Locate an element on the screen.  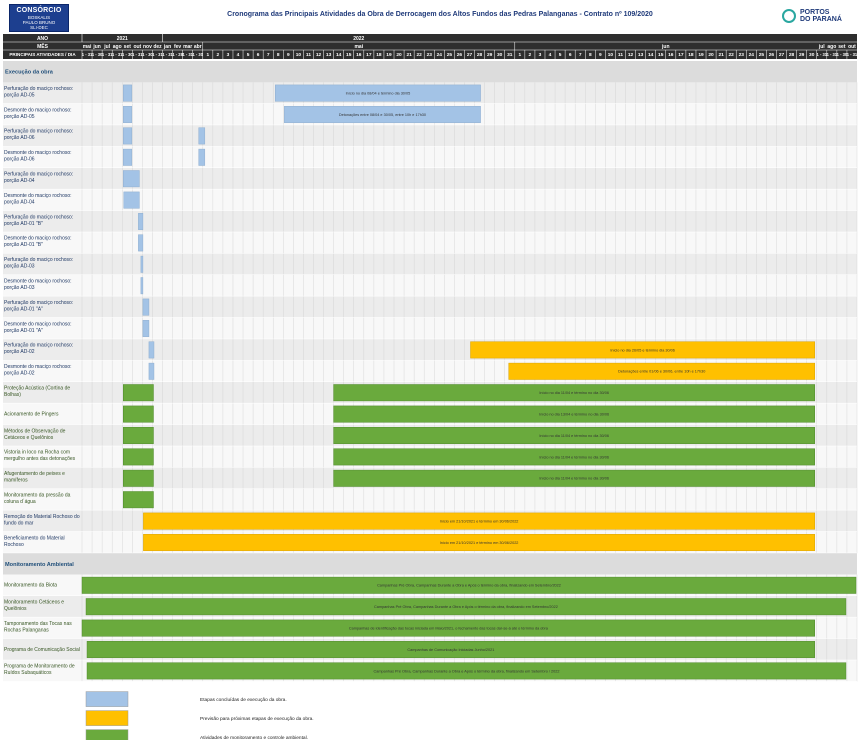
month-label: ago is located at coordinates (117, 47).